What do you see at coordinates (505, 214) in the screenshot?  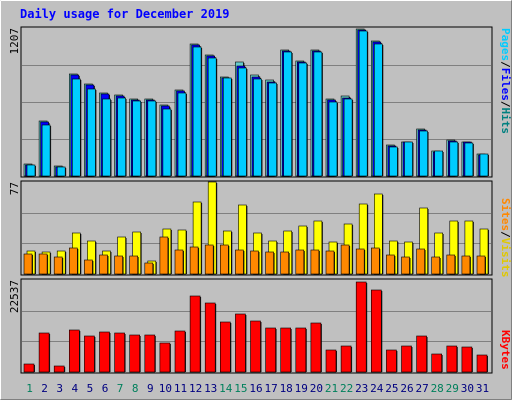 I see `legend-sites: Sites` at bounding box center [505, 214].